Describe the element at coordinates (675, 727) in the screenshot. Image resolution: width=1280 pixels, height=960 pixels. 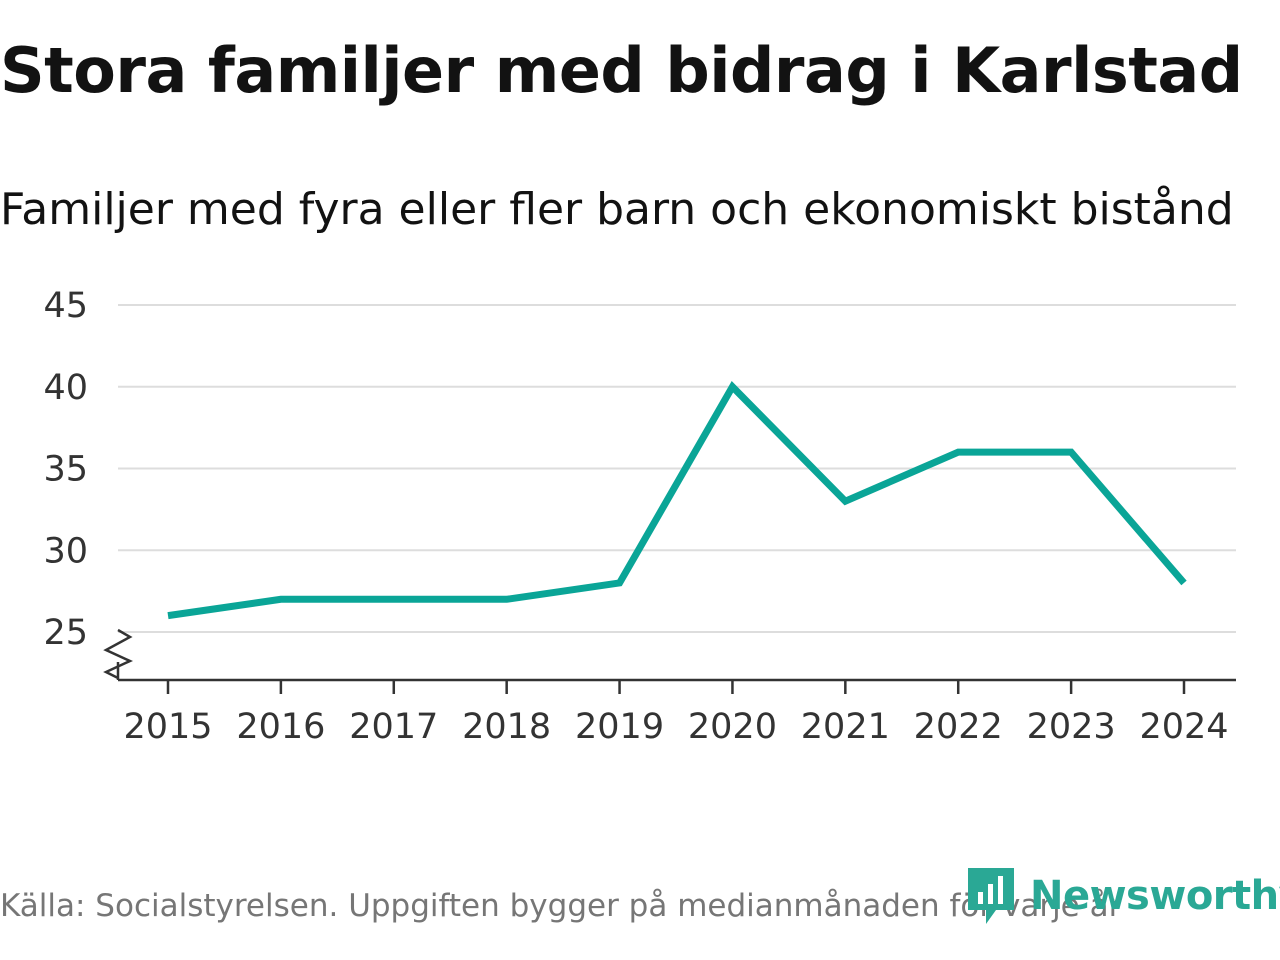
I see `x-tick-labels: 2015 2016 2017 2018 2019 2020 2021 2022 2023 2024` at that location.